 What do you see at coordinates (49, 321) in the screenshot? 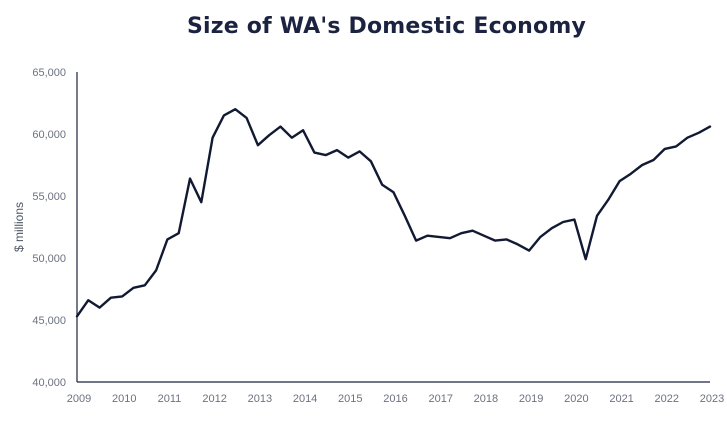
I see `y-tick-label: 45,000` at bounding box center [49, 321].